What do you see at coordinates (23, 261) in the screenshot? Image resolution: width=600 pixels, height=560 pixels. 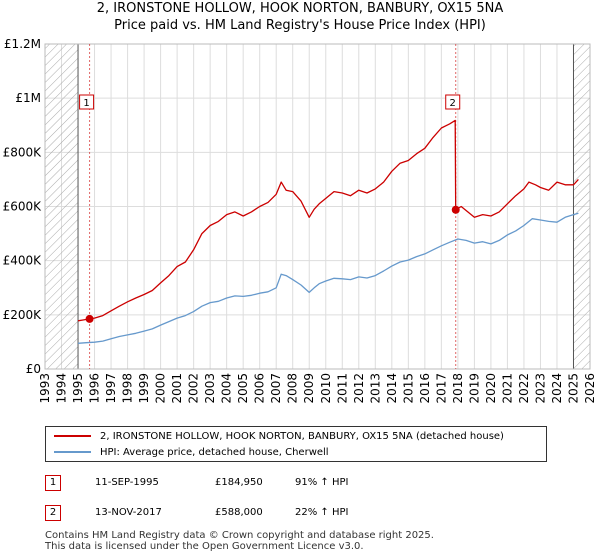 I see `y-tick-label: £400K` at bounding box center [23, 261].